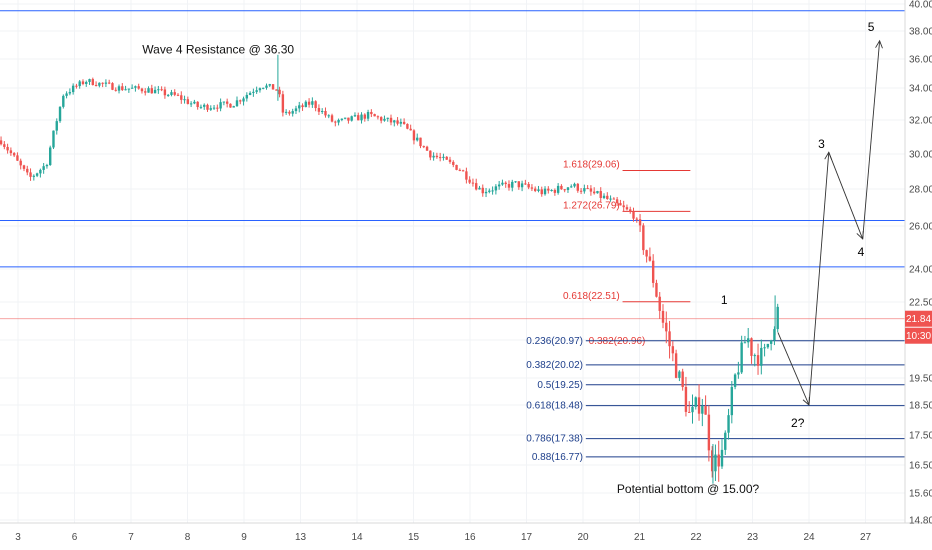  I want to click on y-tick-label: 17.50, so click(920, 436).